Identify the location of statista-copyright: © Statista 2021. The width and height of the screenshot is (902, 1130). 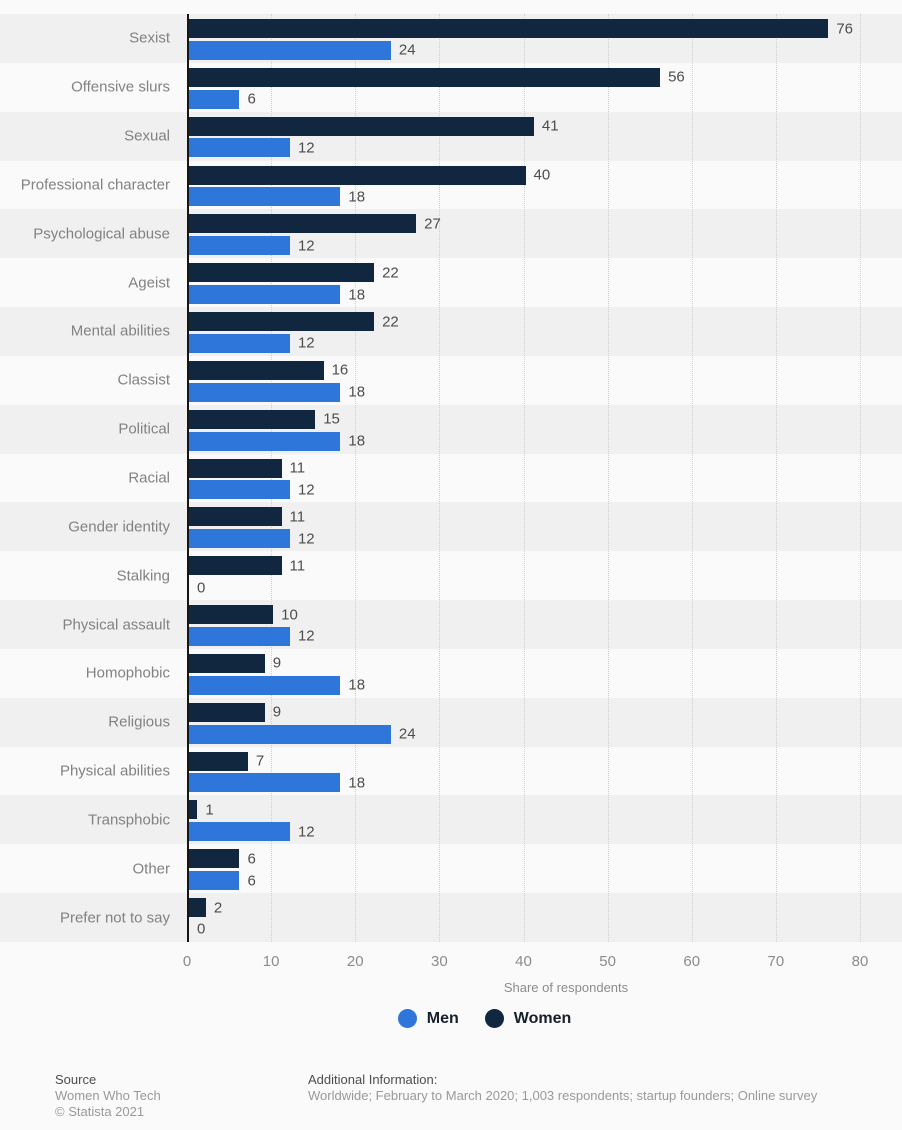
(100, 1111).